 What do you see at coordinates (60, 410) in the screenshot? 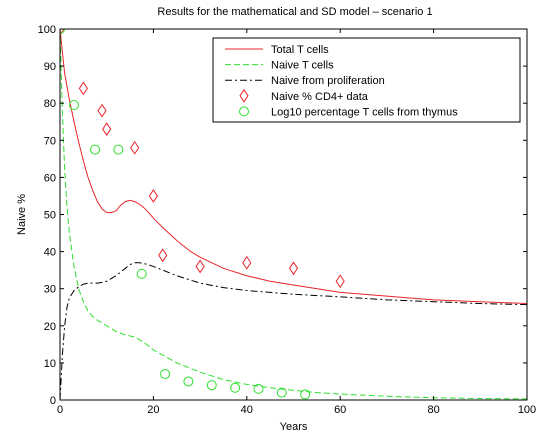
I see `x-tick-label: 0` at bounding box center [60, 410].